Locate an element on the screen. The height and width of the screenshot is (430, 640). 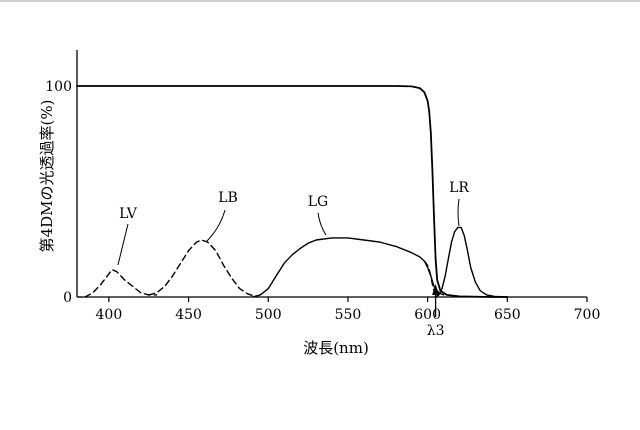
series-lg-line is located at coordinates (347, 267).